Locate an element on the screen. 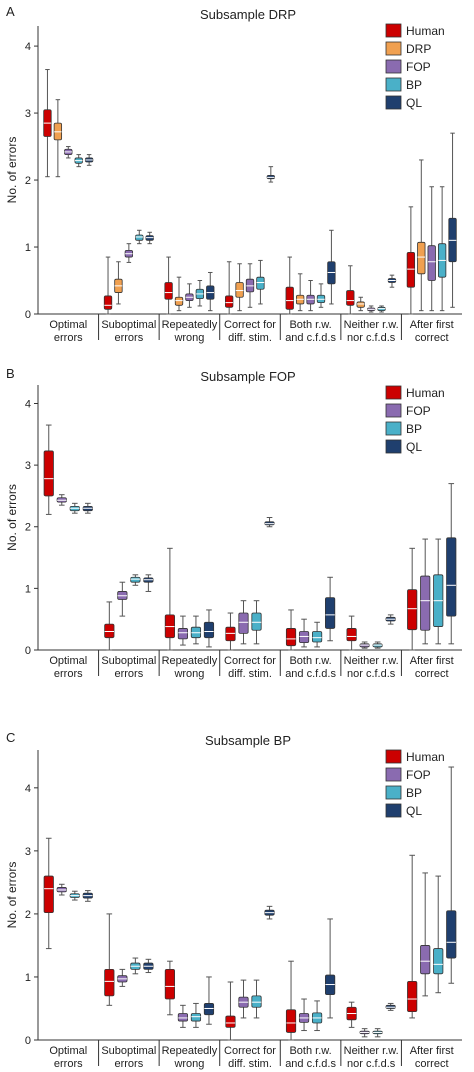  panel-label: B is located at coordinates (10, 373).